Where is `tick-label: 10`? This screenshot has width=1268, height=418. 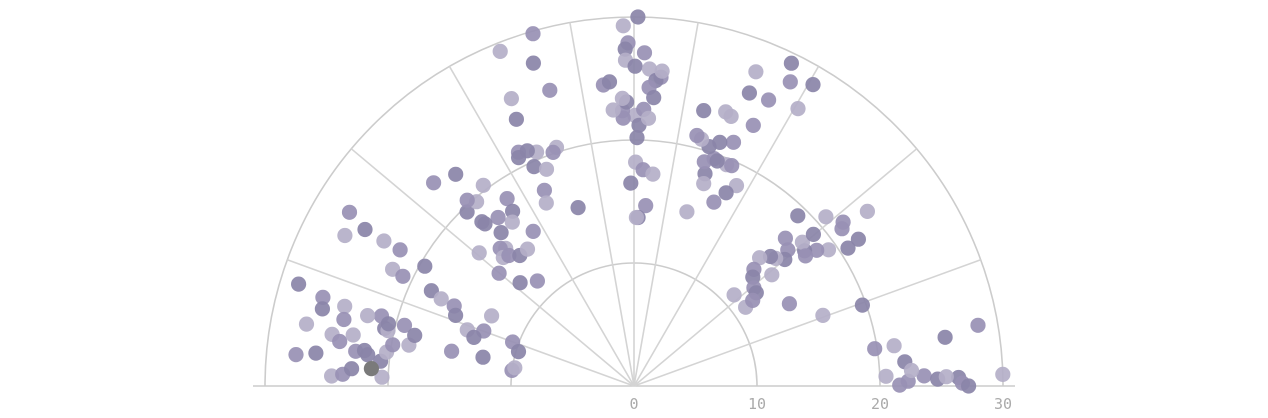
tick-label: 10 is located at coordinates (757, 404).